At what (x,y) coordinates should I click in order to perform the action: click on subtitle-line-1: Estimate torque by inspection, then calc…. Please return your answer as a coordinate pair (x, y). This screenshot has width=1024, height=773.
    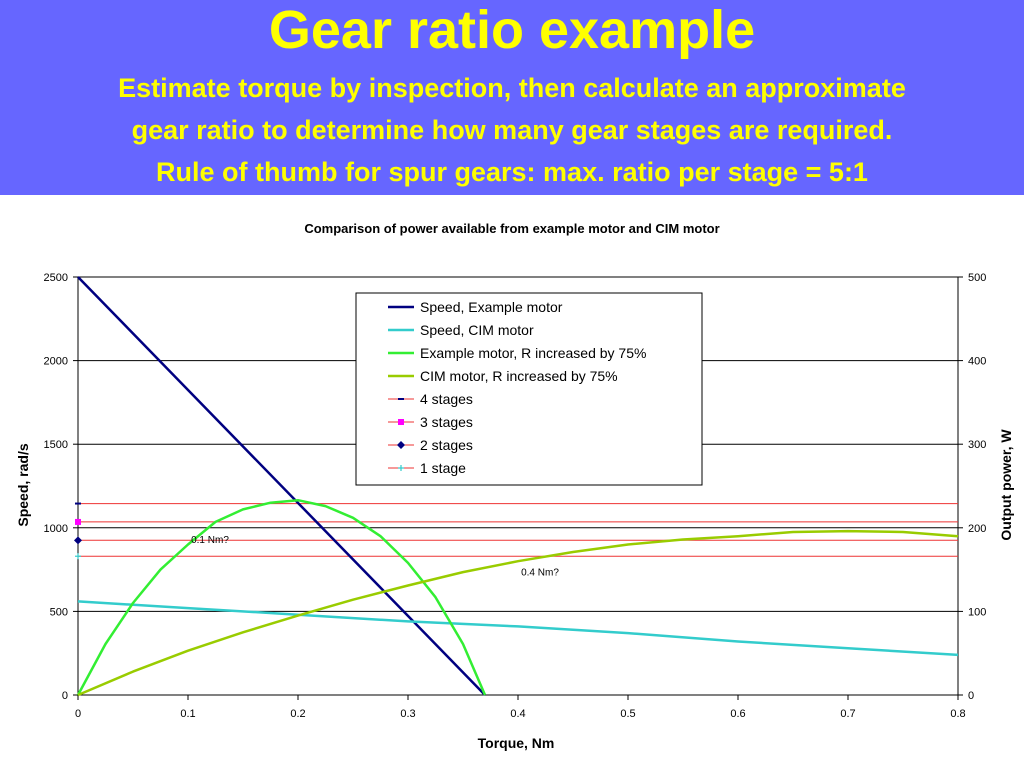
    Looking at the image, I should click on (512, 88).